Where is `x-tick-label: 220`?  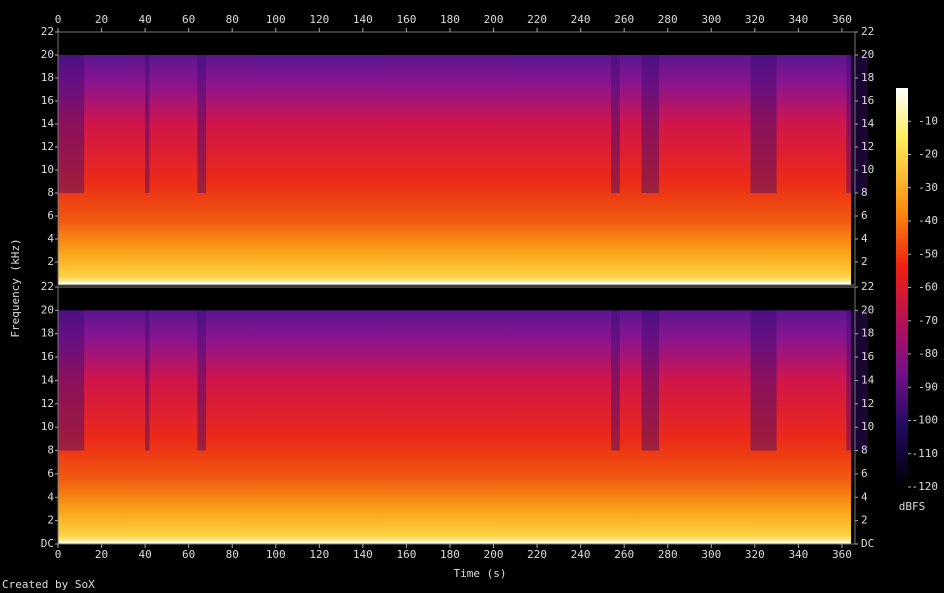
x-tick-label: 220 is located at coordinates (537, 554).